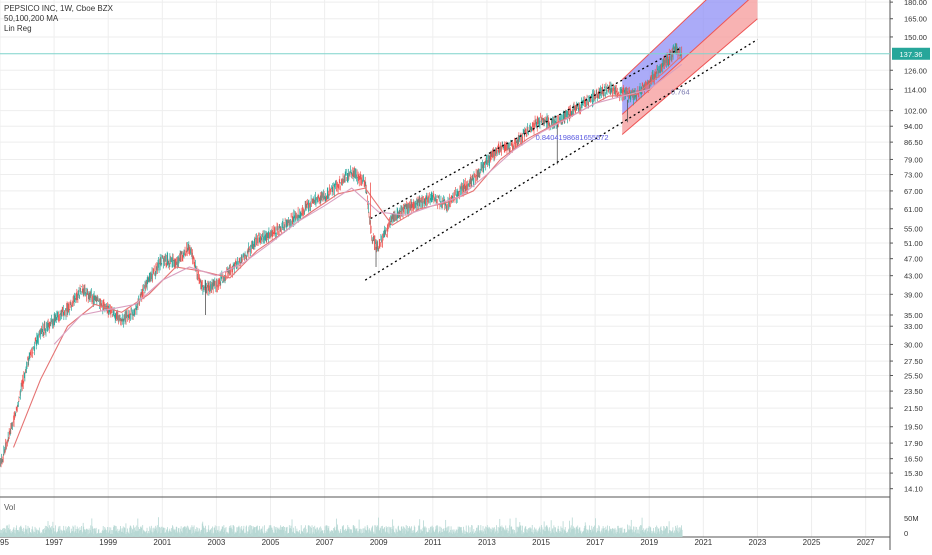 This screenshot has height=555, width=932. I want to click on y-tick-label: 14.10, so click(913, 489).